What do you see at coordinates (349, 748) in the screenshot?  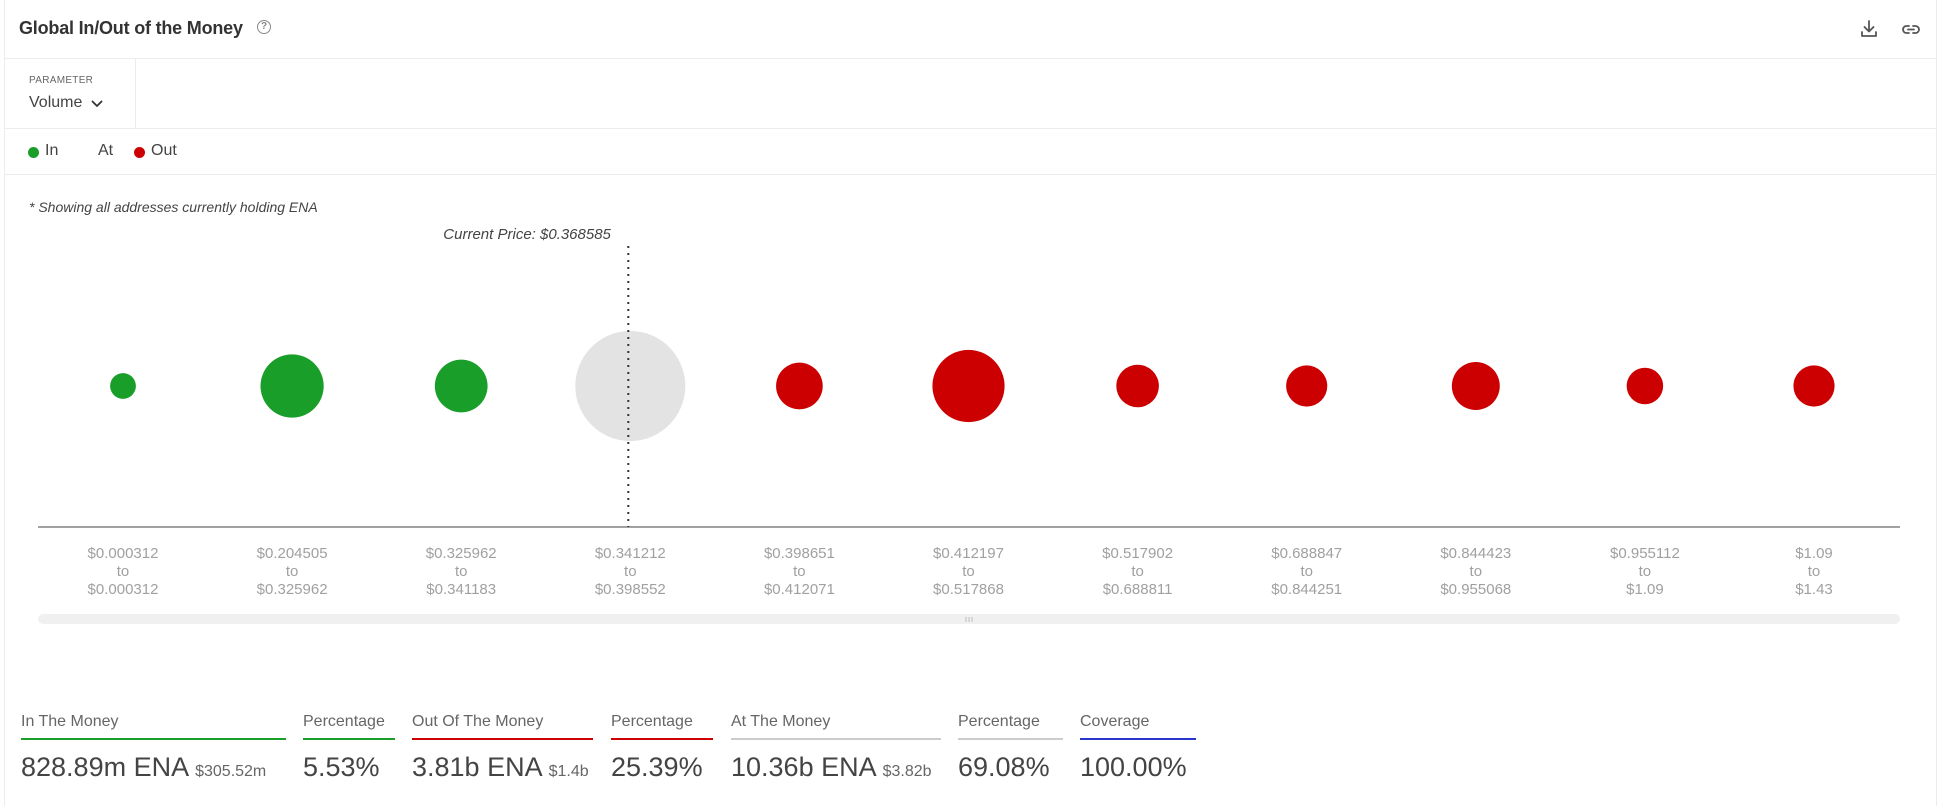 I see `summary-stat: Percentage 5.53%` at bounding box center [349, 748].